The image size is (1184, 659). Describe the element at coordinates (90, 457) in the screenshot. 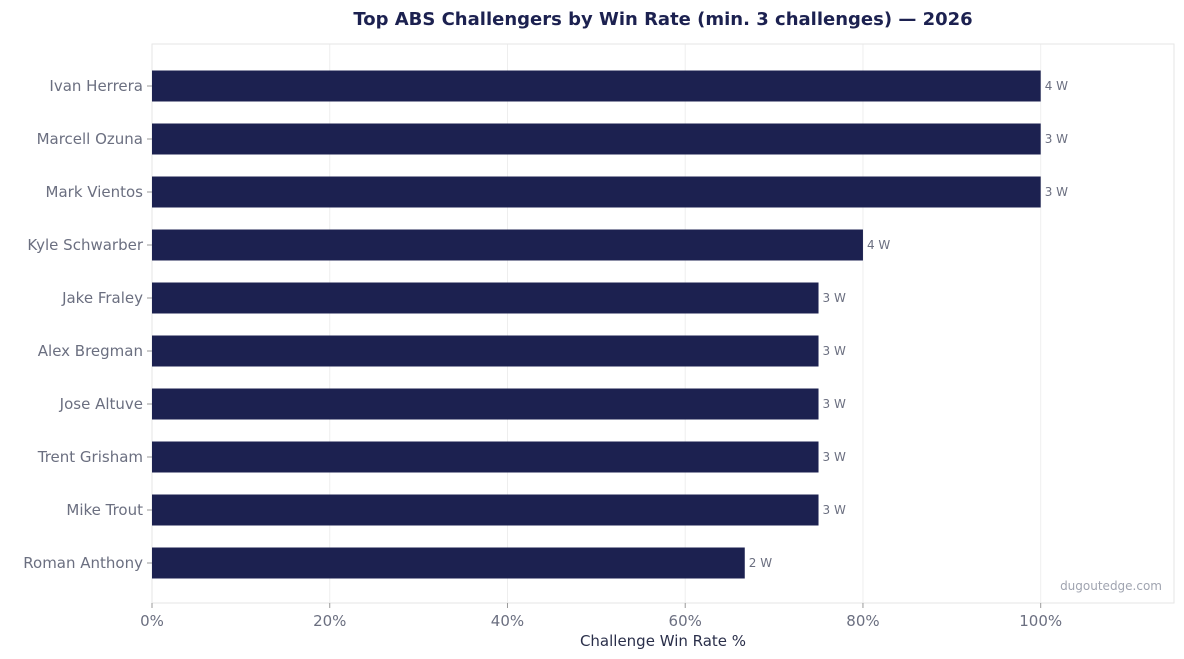

I see `y-axis-label: Trent Grisham` at that location.